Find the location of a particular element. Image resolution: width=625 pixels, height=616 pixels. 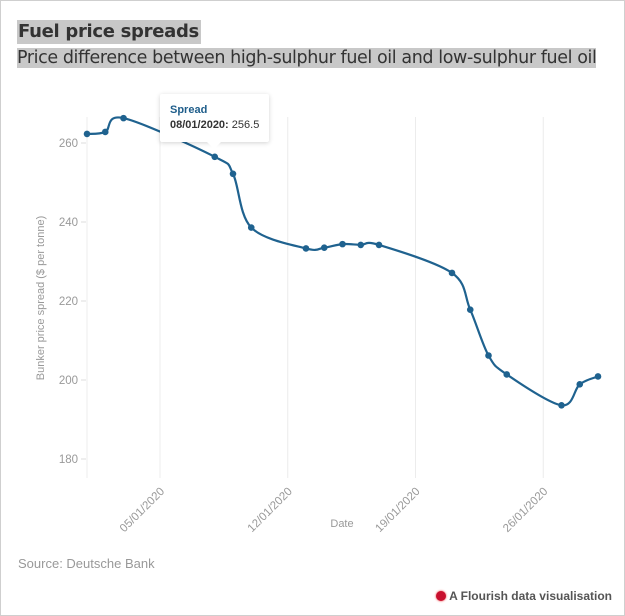

tooltip: Spread 08/01/2020: 256.5 is located at coordinates (214, 121).